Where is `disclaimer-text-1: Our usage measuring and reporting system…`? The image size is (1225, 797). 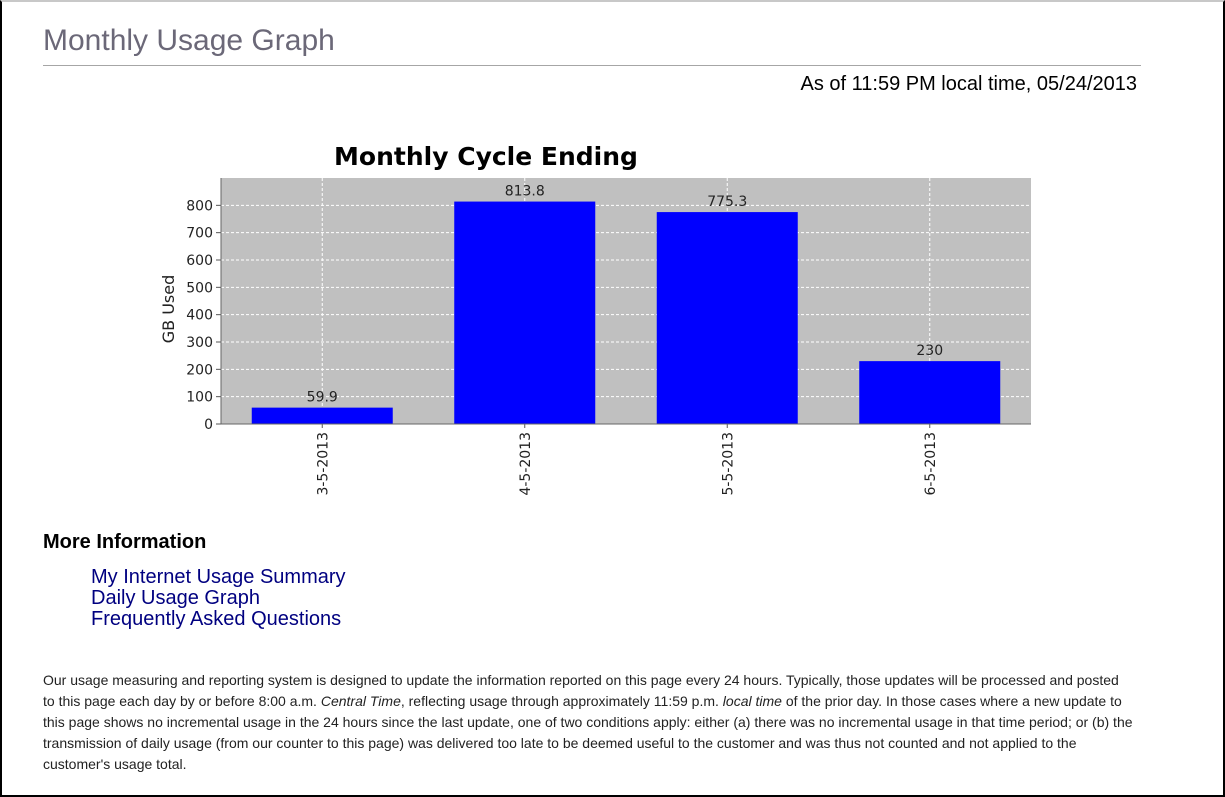
disclaimer-text-1: Our usage measuring and reporting system… is located at coordinates (581, 690).